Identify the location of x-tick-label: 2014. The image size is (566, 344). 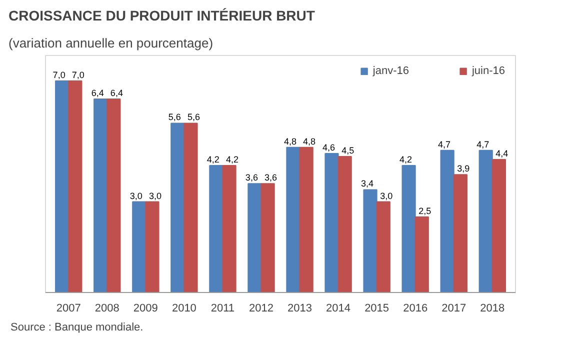
(338, 308).